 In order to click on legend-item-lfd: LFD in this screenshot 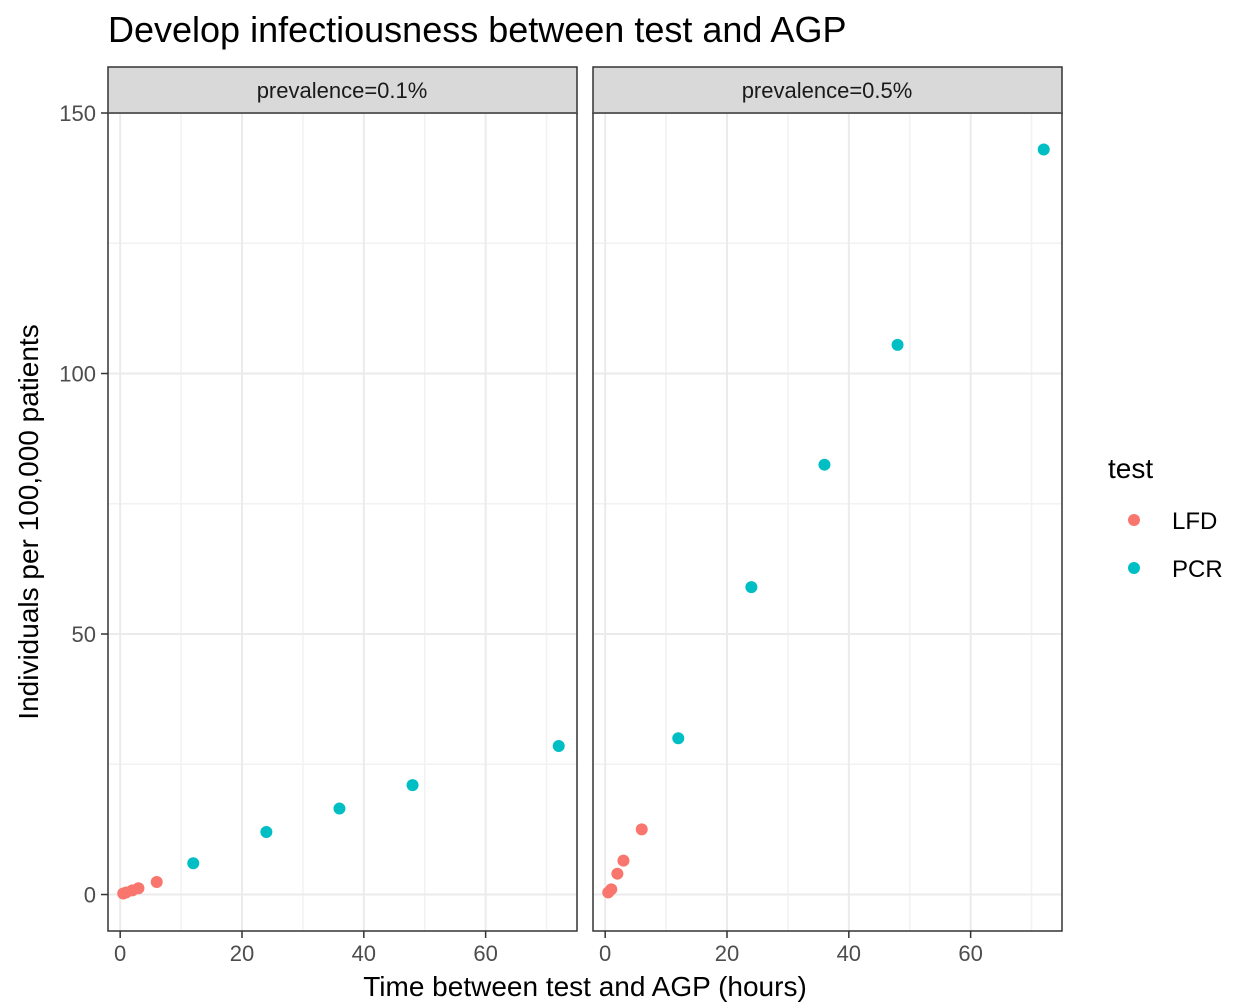, I will do `click(1172, 521)`.